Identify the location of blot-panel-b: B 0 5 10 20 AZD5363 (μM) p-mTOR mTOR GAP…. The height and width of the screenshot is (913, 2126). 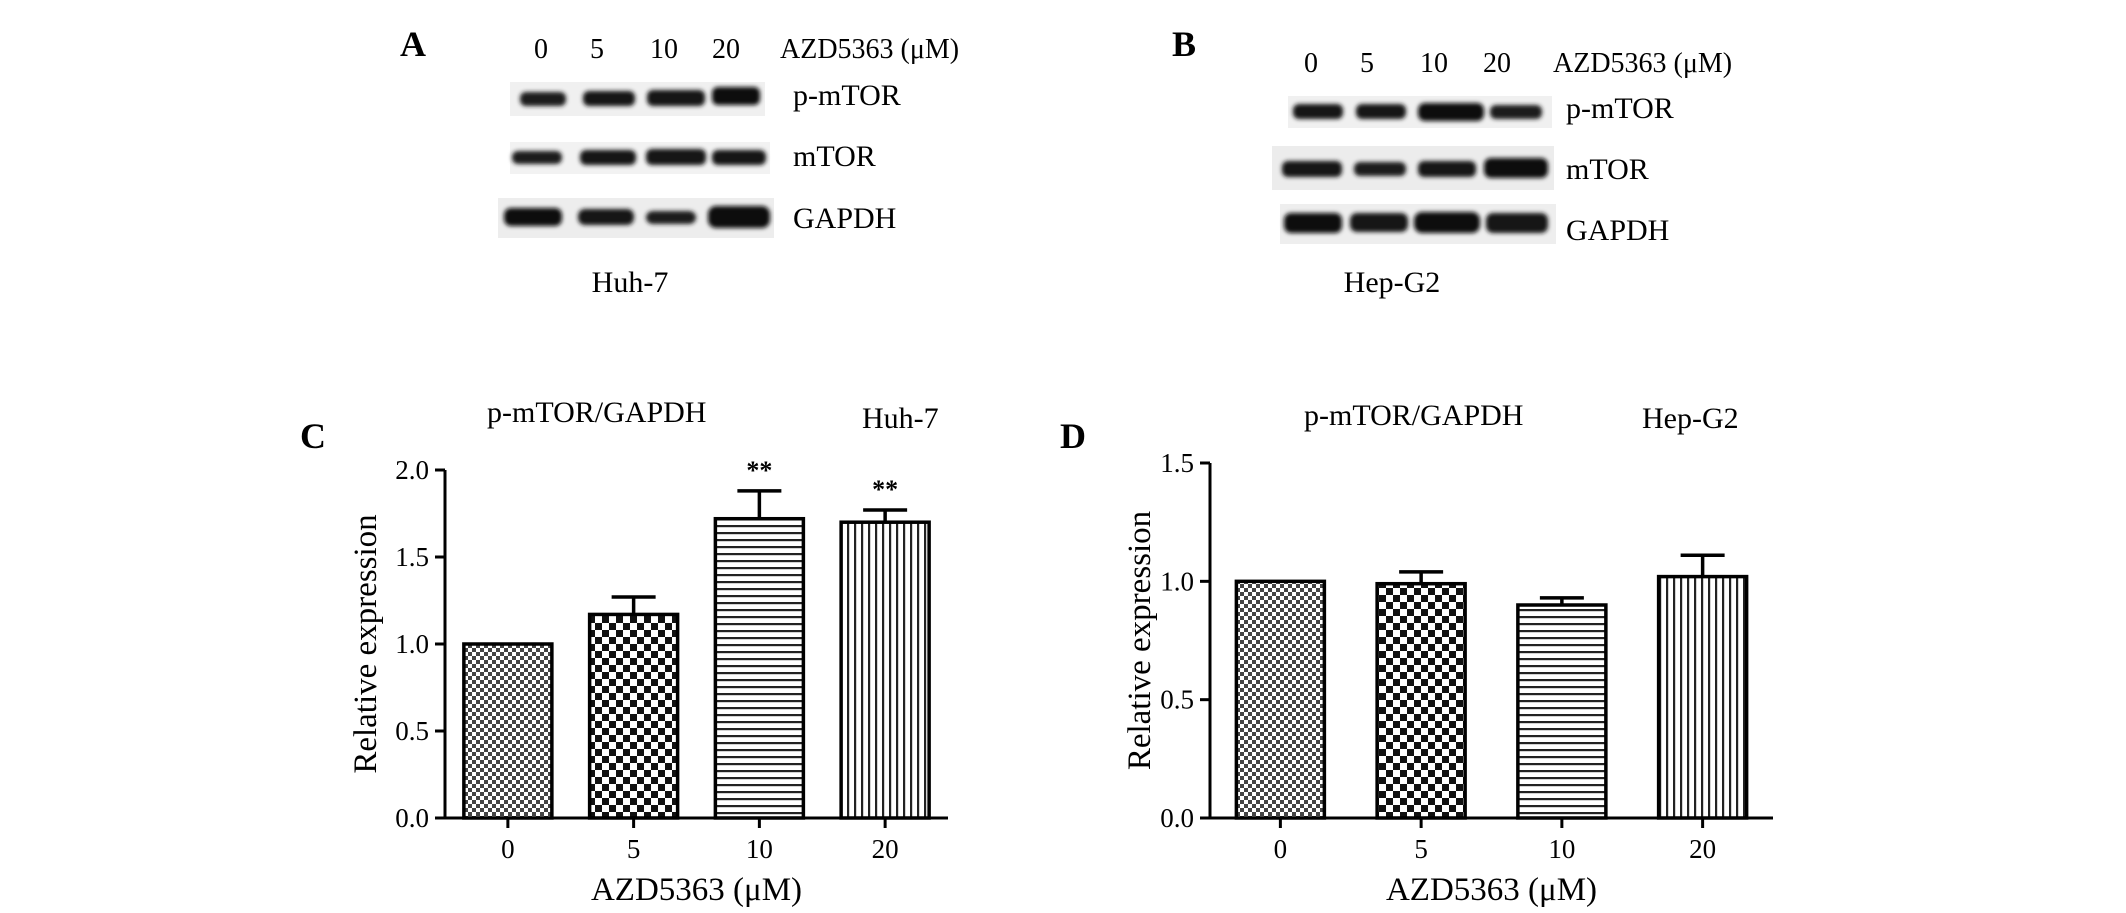
(1452, 161).